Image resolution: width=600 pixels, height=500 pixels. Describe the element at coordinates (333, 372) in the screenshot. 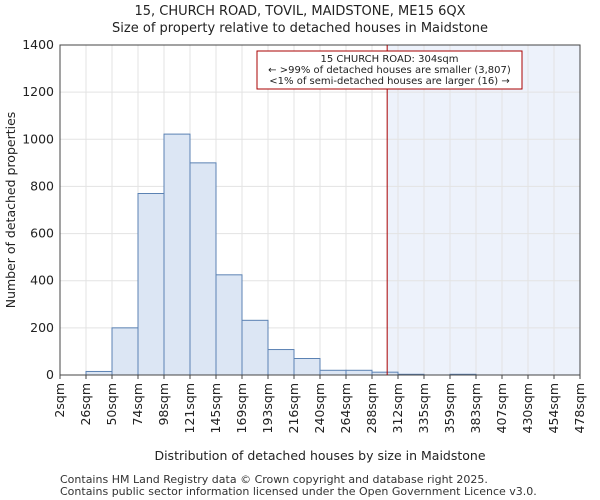

I see `bar-240sqm` at that location.